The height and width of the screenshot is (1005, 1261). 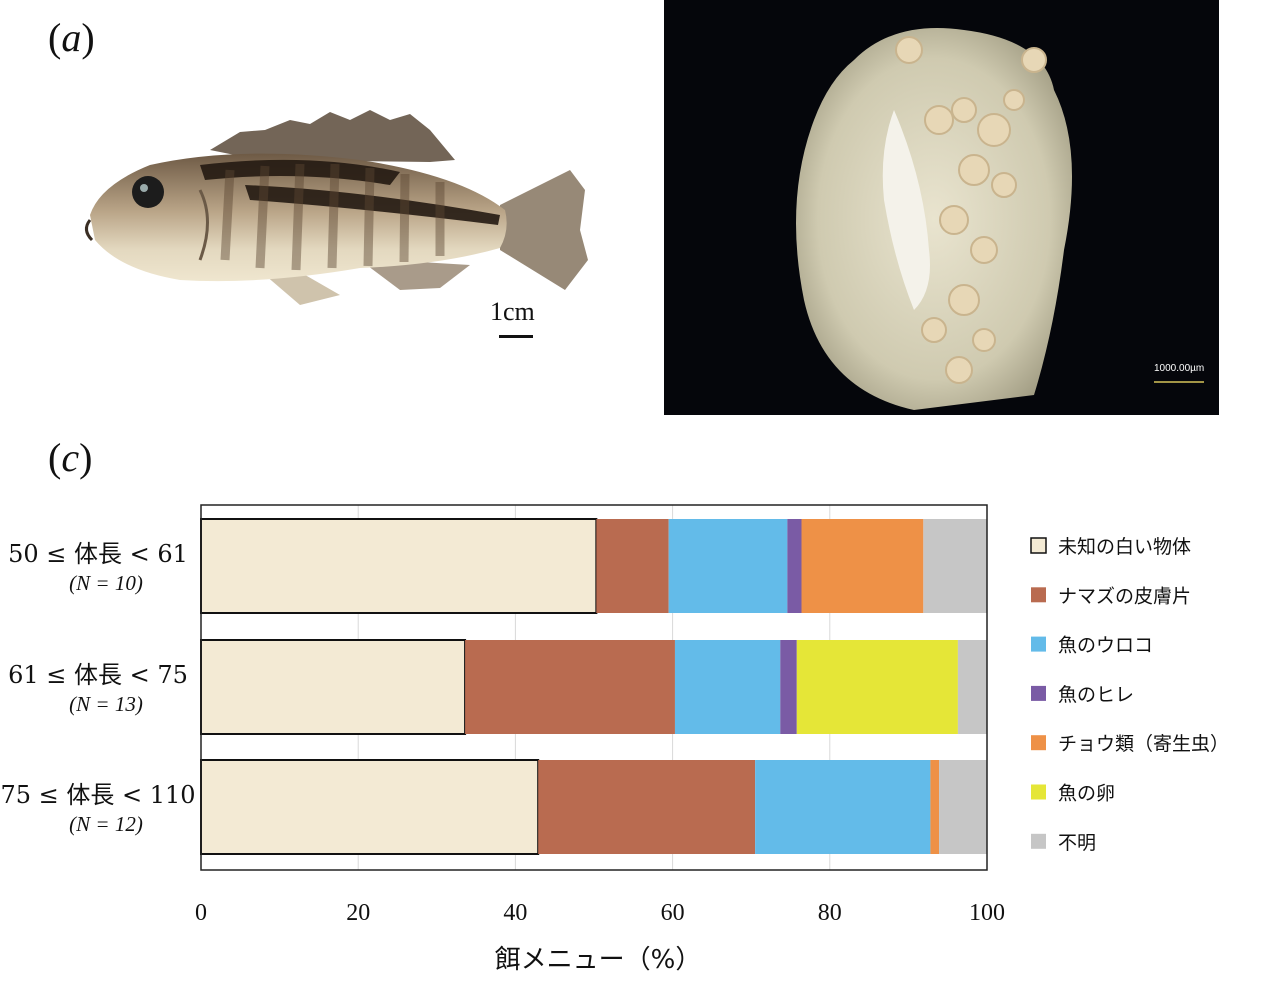 What do you see at coordinates (1077, 843) in the screenshot?
I see `legend-label-7: 不明` at bounding box center [1077, 843].